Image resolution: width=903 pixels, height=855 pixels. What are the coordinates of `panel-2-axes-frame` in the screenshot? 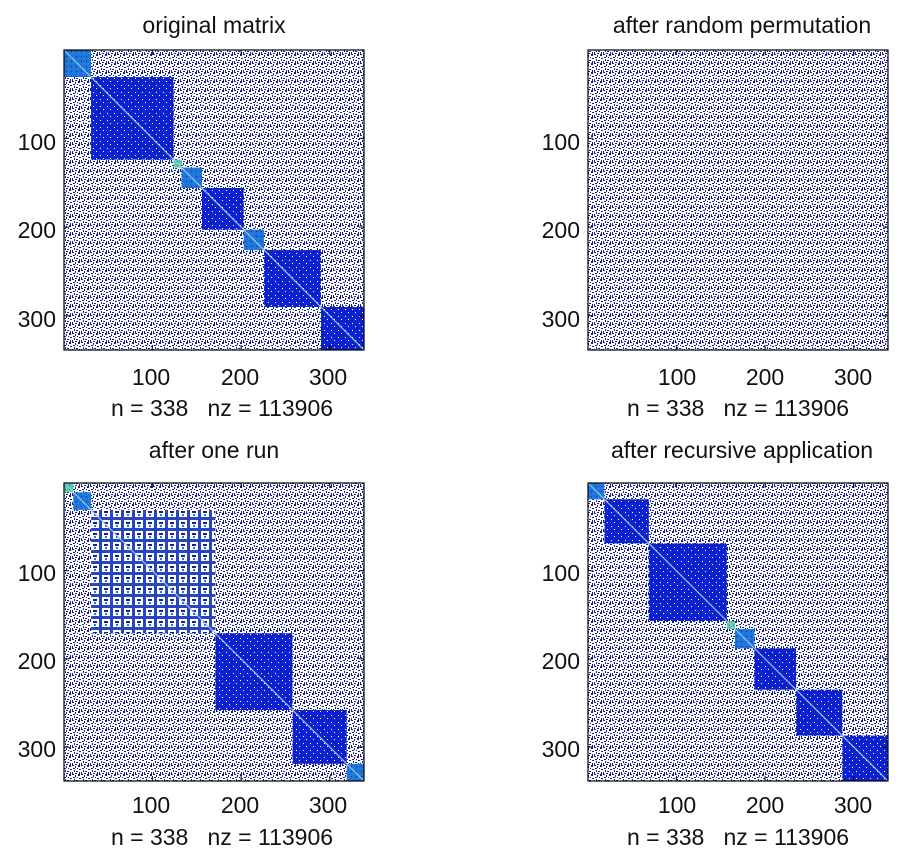 It's located at (738, 200).